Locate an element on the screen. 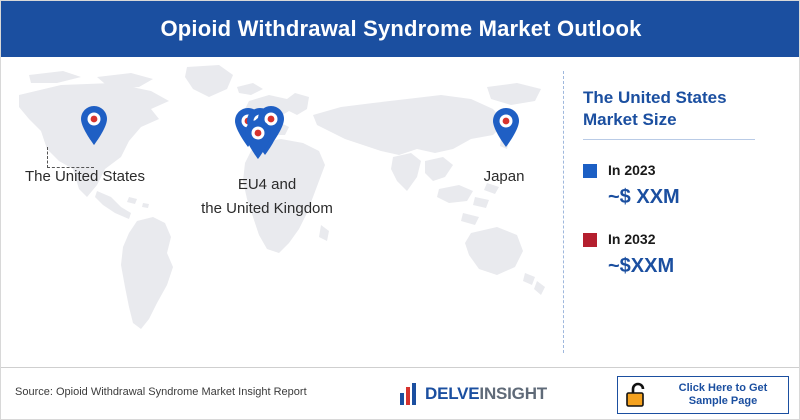 The height and width of the screenshot is (420, 800). brand-letter-d: D is located at coordinates (431, 393).